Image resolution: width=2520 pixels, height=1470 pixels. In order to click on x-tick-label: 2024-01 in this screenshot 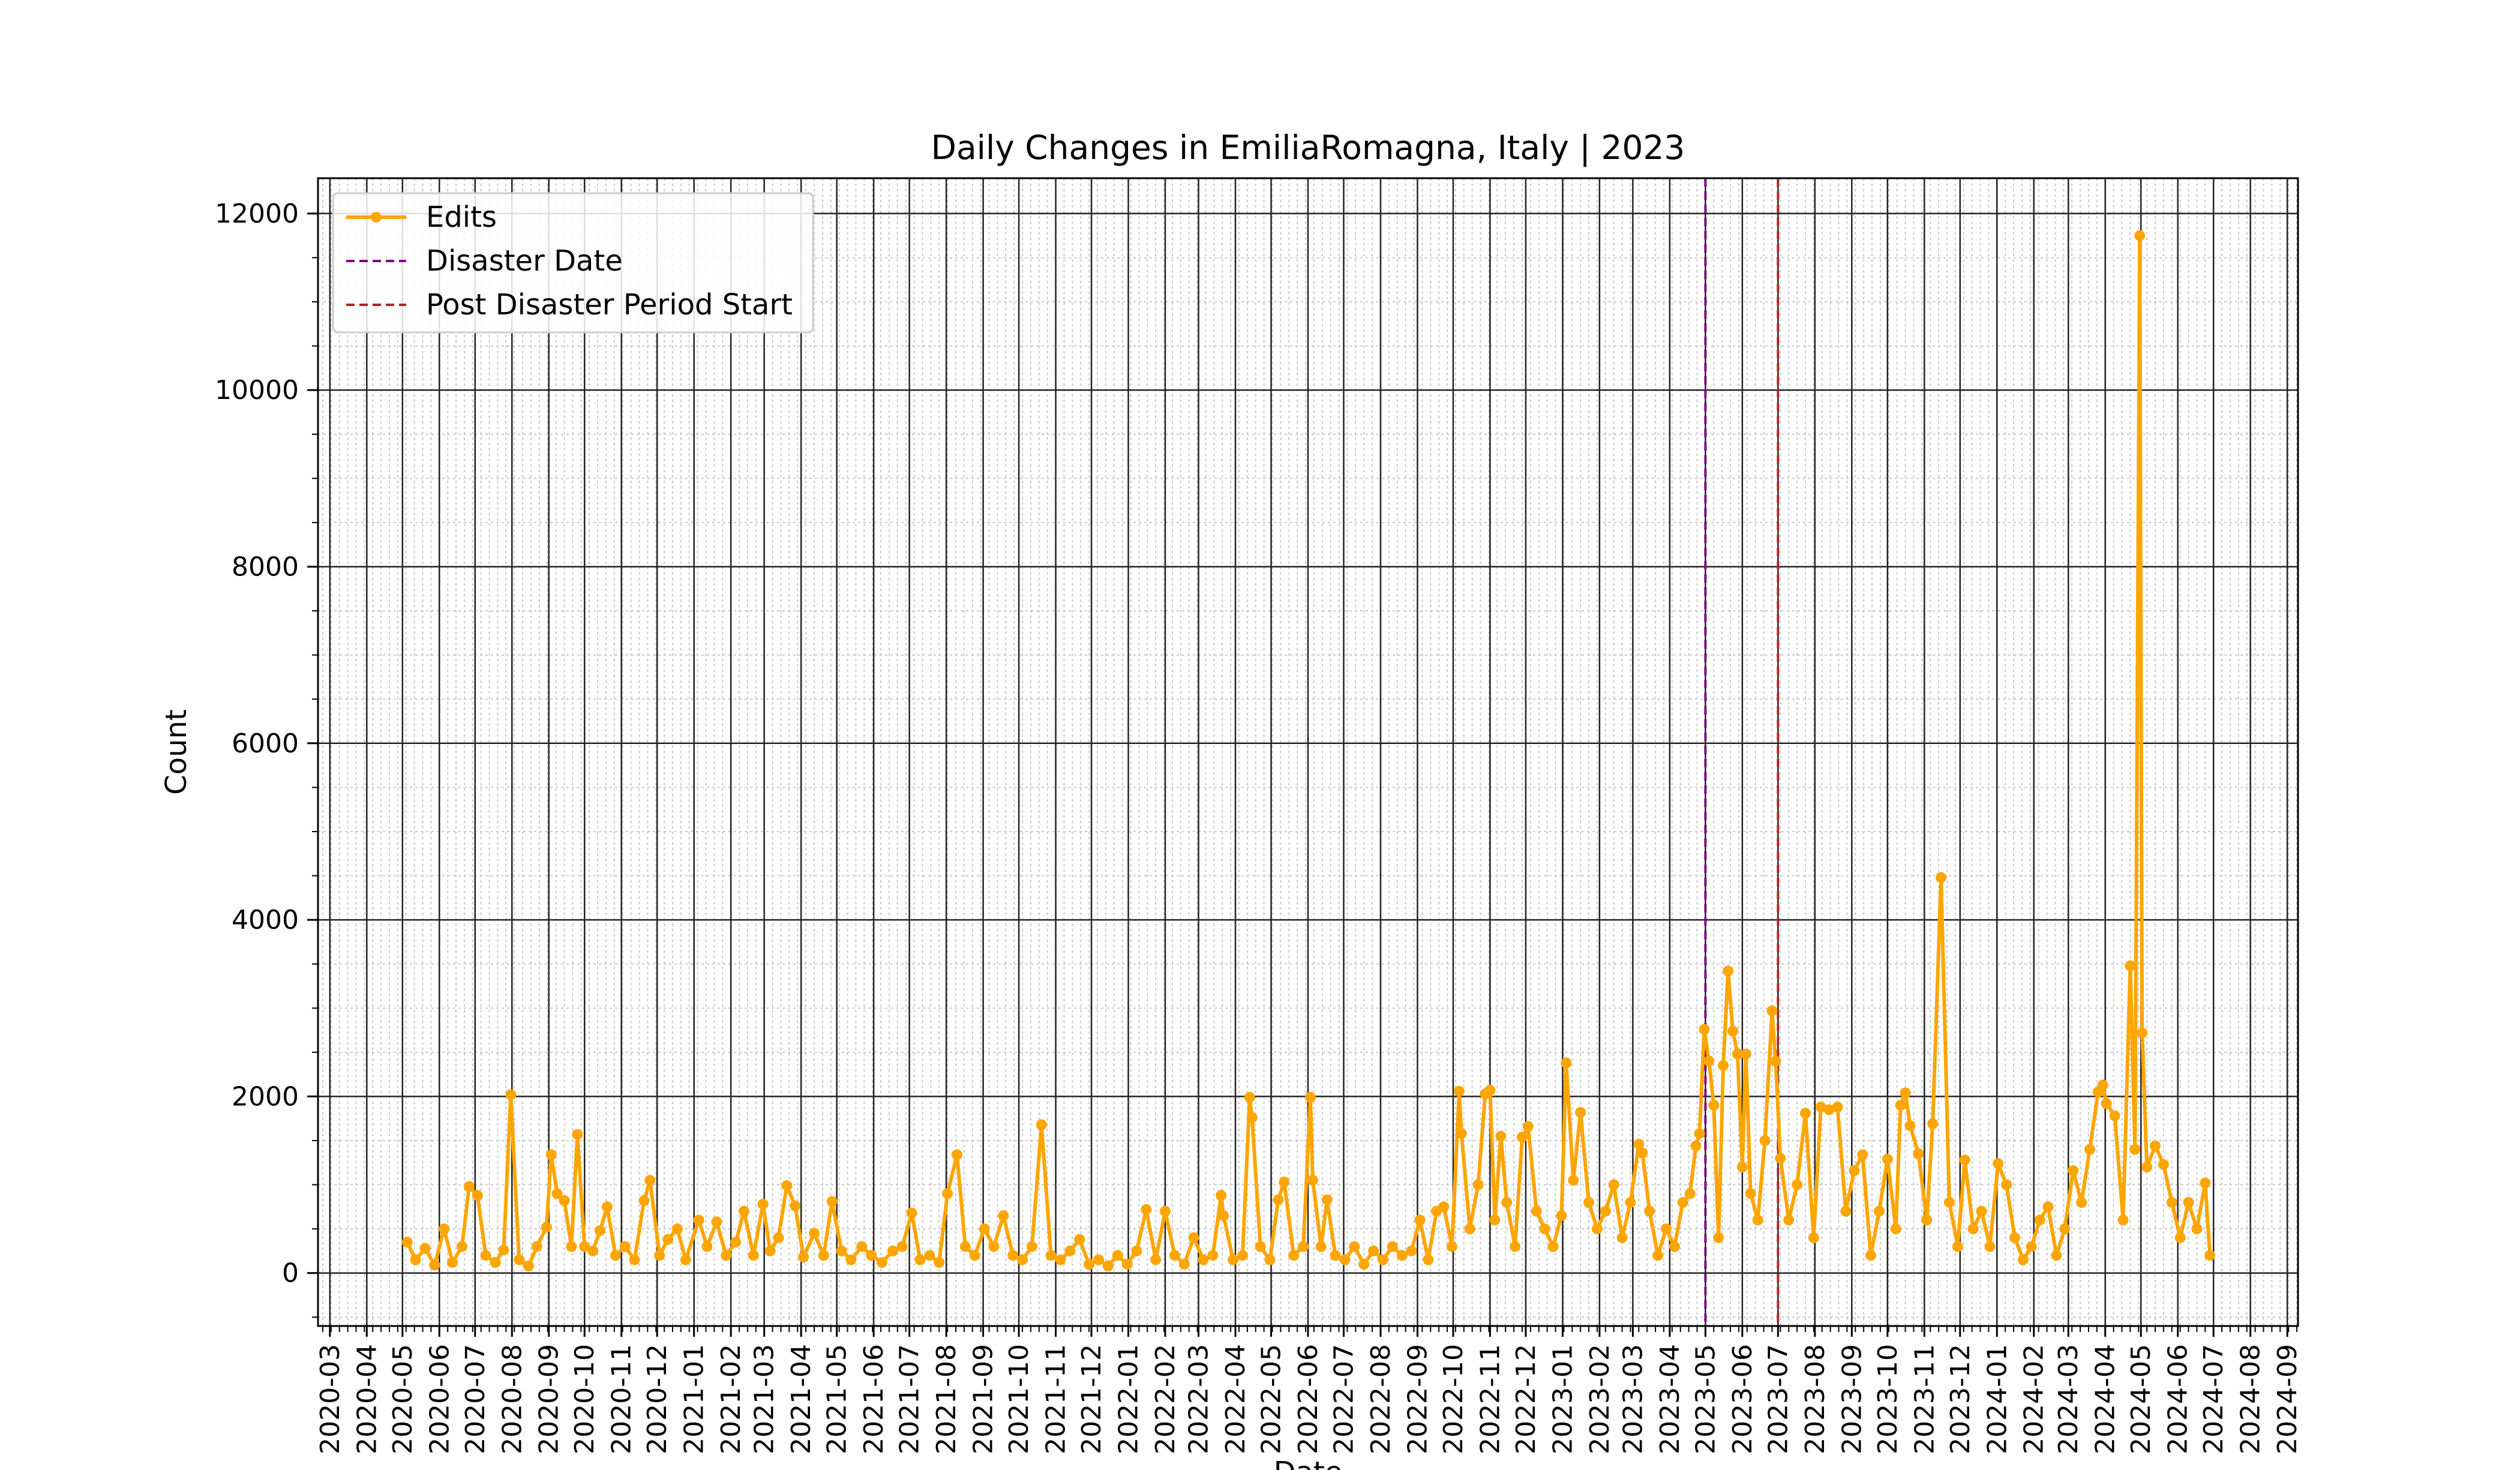, I will do `click(1997, 1399)`.